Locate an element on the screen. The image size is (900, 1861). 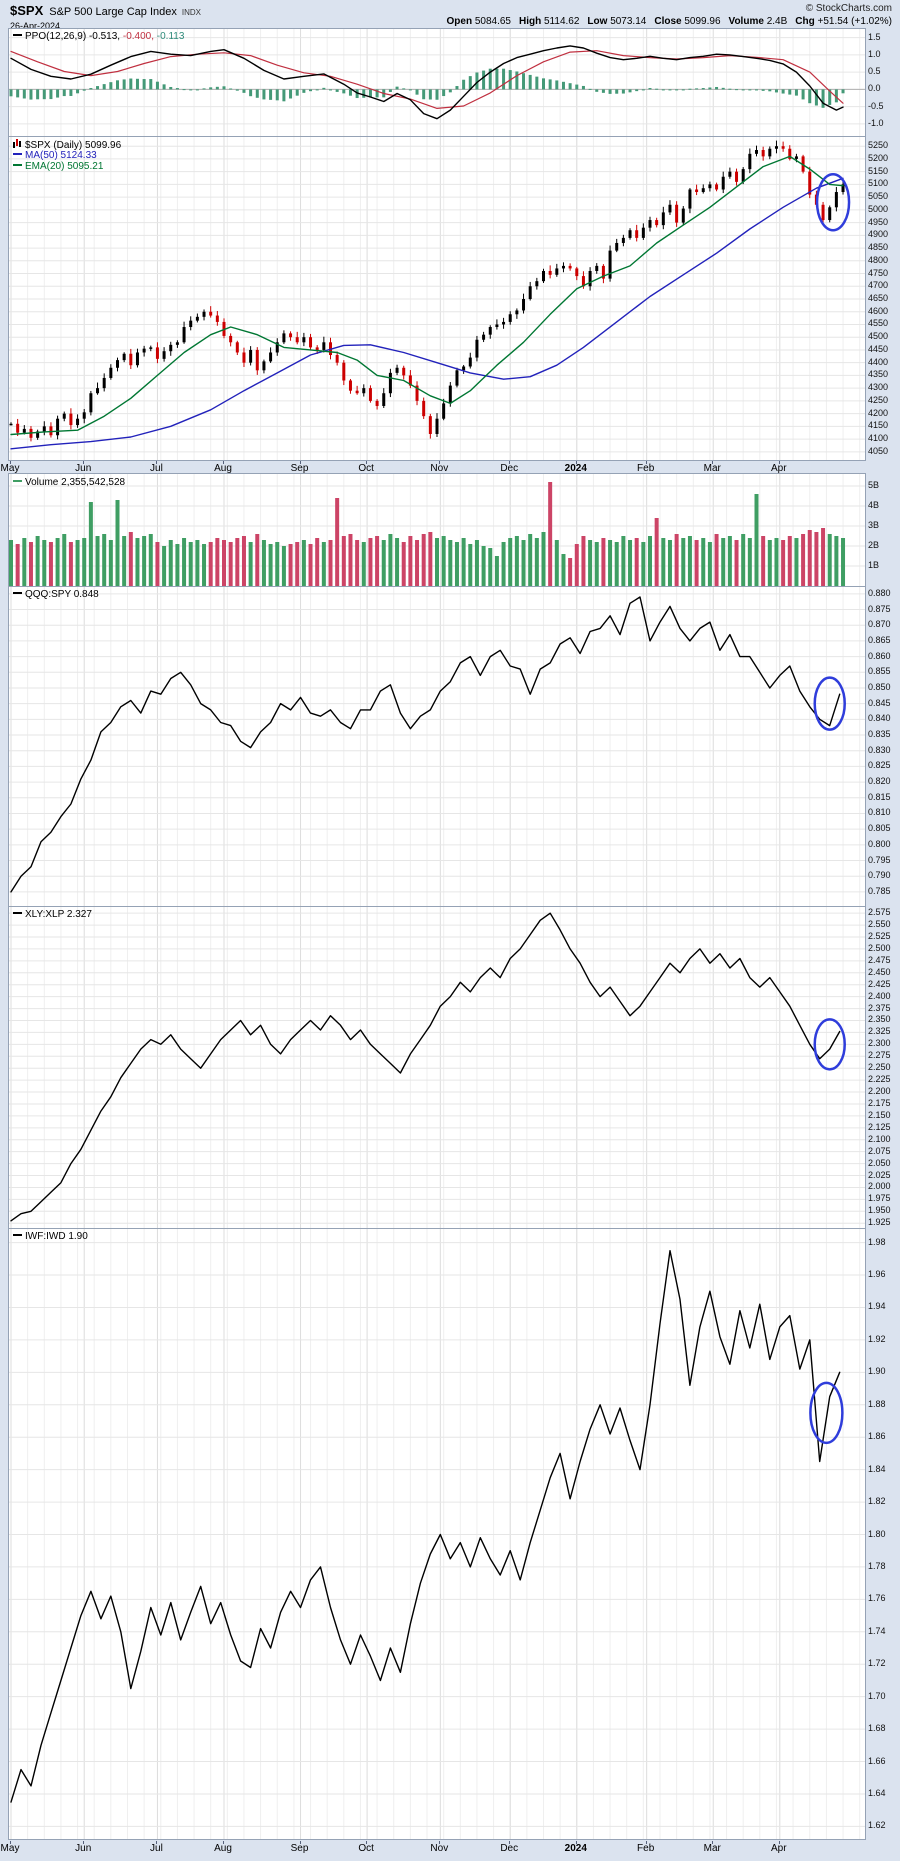
symbol-name: S&P 500 Large Cap Index is located at coordinates (113, 12).